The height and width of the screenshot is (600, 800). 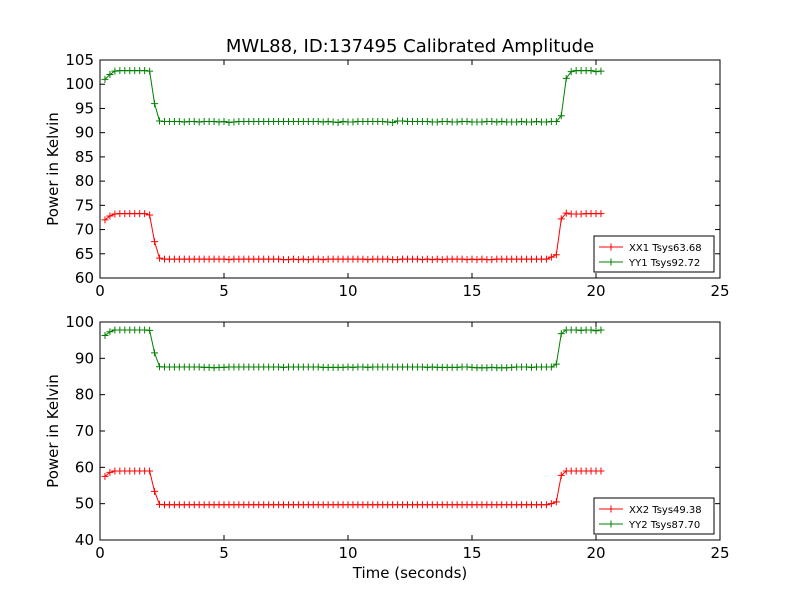 I want to click on legend-label: XX1 Tsys63.68, so click(x=665, y=248).